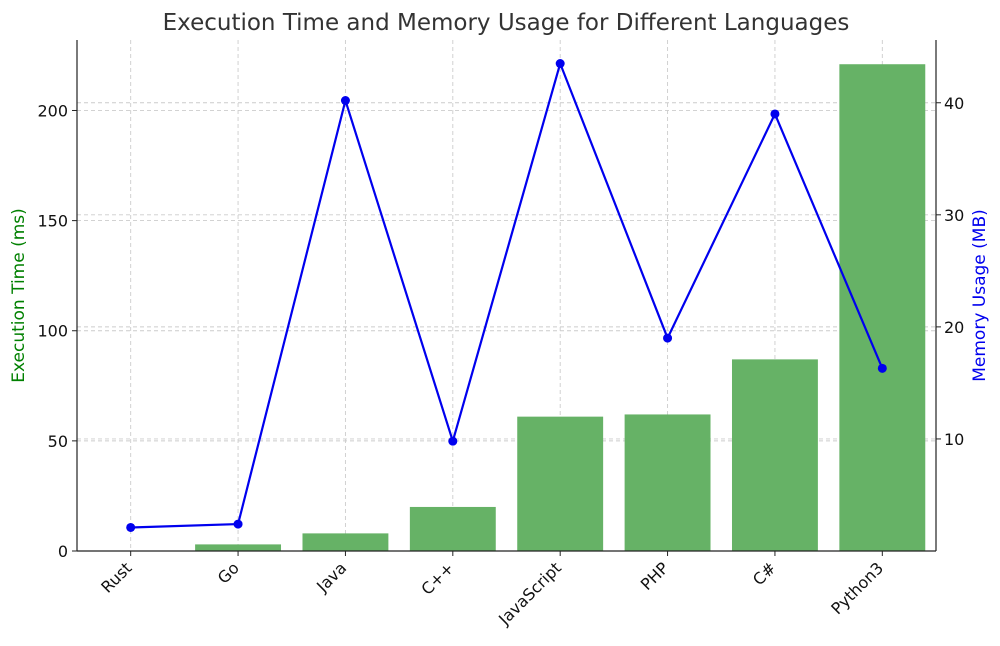 The width and height of the screenshot is (1000, 646). I want to click on x-tick-label: JavaScript, so click(529, 593).